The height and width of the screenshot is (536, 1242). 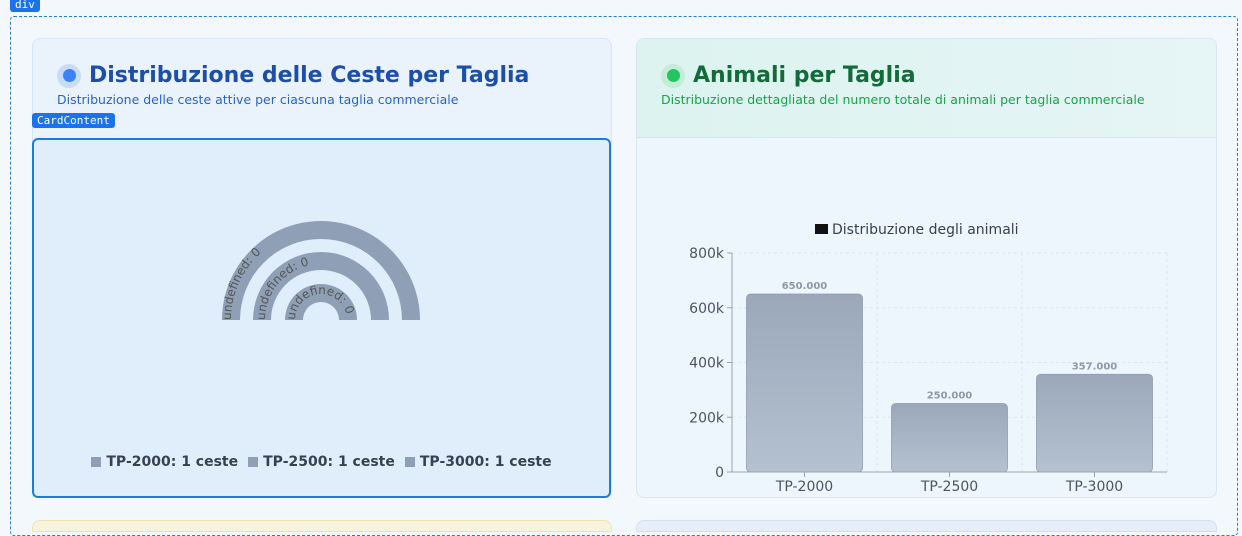 What do you see at coordinates (707, 309) in the screenshot?
I see `y-tick-label: 600k` at bounding box center [707, 309].